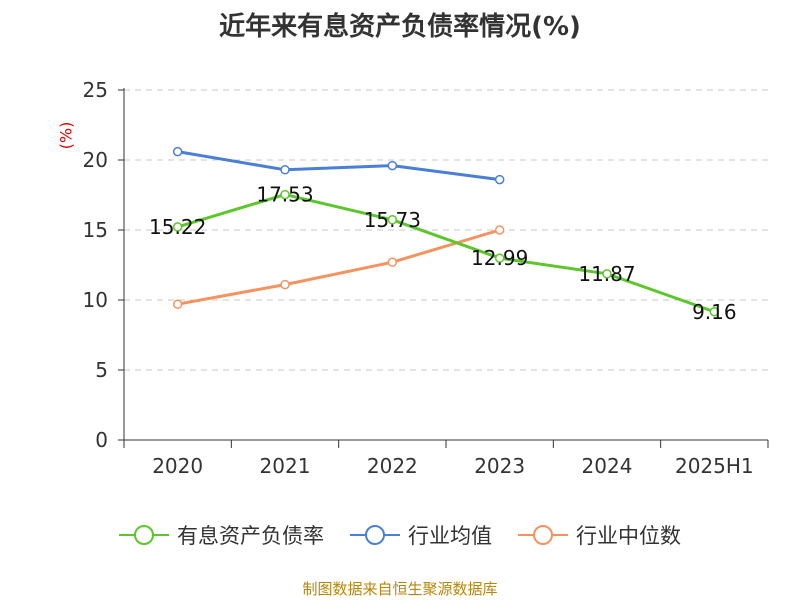 Image resolution: width=800 pixels, height=600 pixels. I want to click on y-tick-label: 10, so click(95, 300).